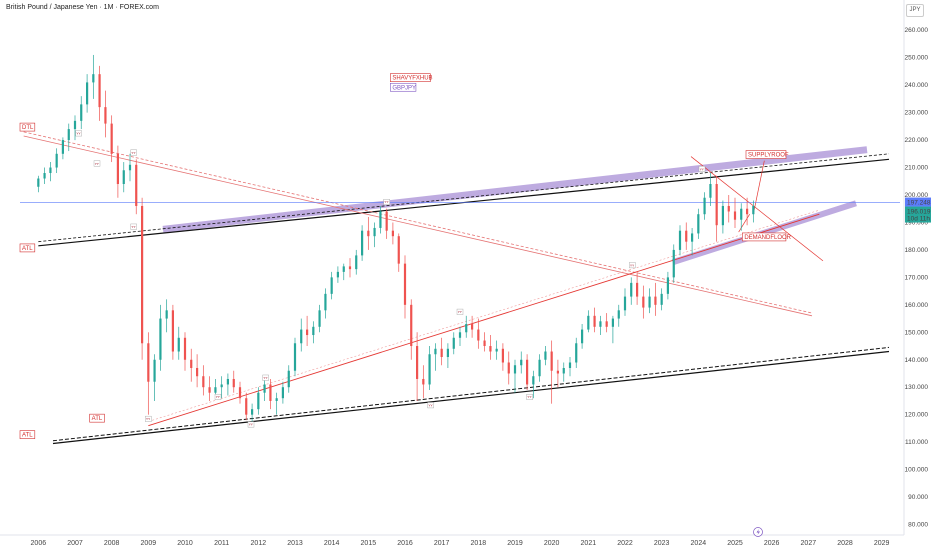 Image resolution: width=932 pixels, height=550 pixels. Describe the element at coordinates (369, 543) in the screenshot. I see `x-tick-label: 2015` at that location.